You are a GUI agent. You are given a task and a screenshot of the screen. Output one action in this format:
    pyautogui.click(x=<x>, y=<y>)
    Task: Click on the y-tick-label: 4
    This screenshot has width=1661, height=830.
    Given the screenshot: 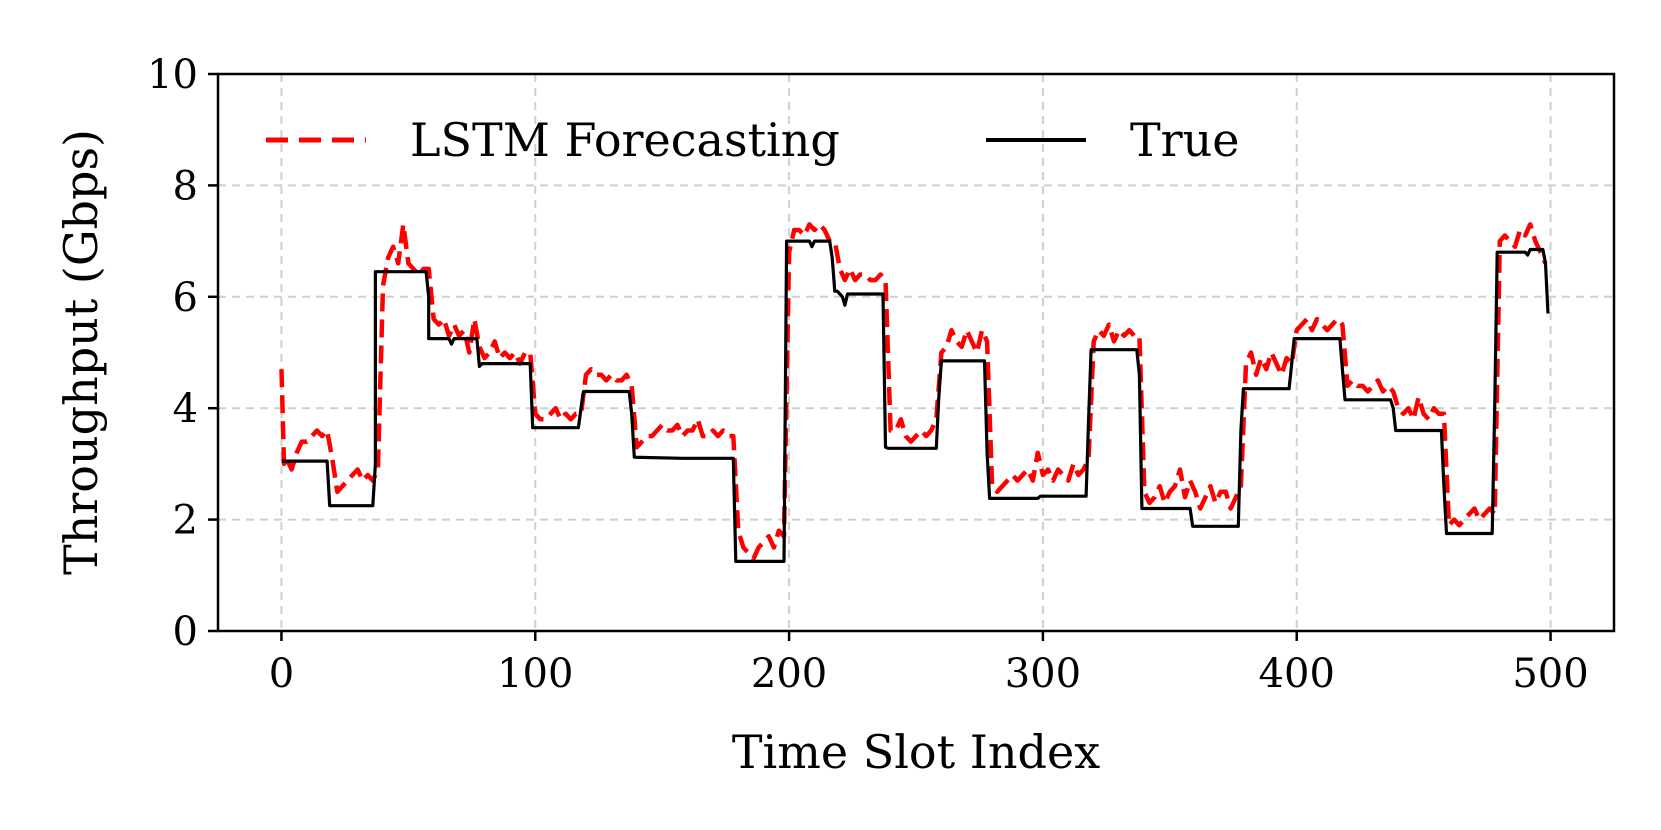 What is the action you would take?
    pyautogui.click(x=185, y=409)
    